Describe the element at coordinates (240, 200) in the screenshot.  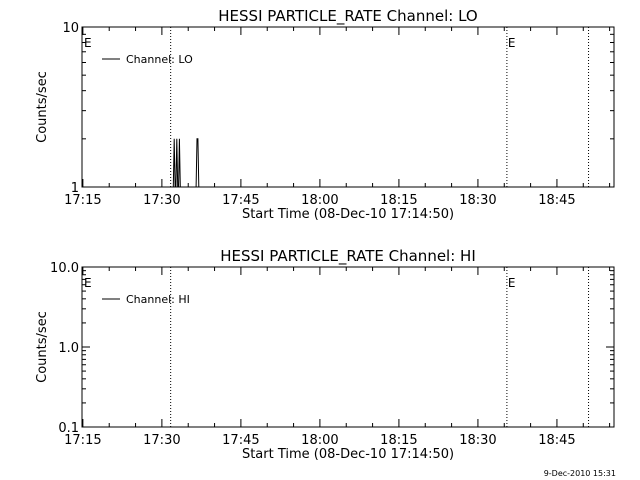
I see `panel1-x-tick-label: 17:45` at that location.